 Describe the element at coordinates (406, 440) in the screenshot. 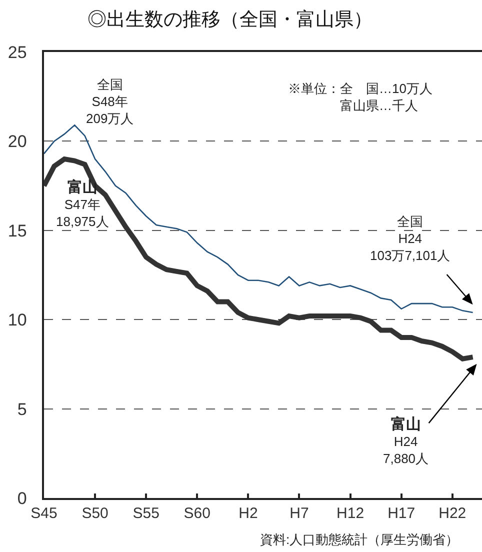

I see `annotation: 富山 H24 7,880人` at that location.